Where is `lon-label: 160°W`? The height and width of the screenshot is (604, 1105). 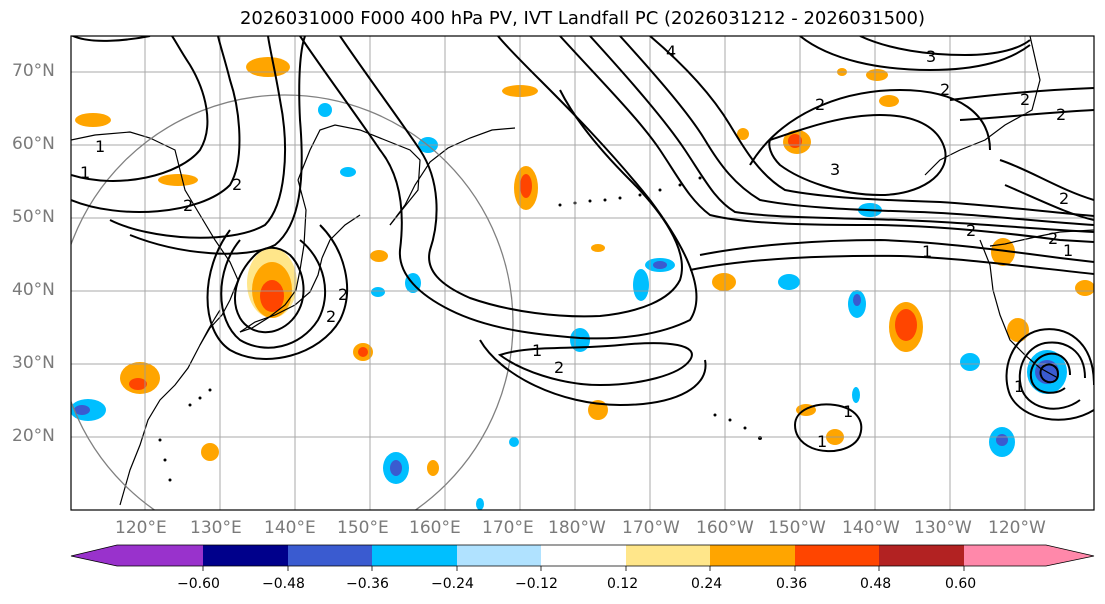
lon-label: 160°W is located at coordinates (725, 528).